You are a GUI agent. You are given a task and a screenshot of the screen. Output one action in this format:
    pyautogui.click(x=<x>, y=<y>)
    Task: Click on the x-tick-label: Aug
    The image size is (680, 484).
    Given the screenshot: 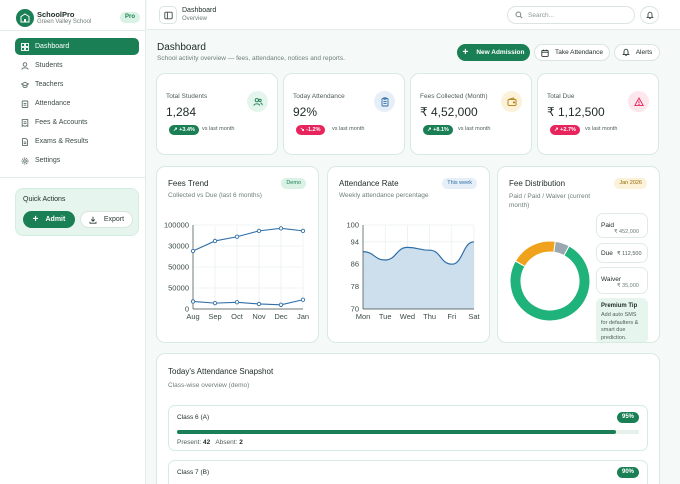 What is the action you would take?
    pyautogui.click(x=192, y=316)
    